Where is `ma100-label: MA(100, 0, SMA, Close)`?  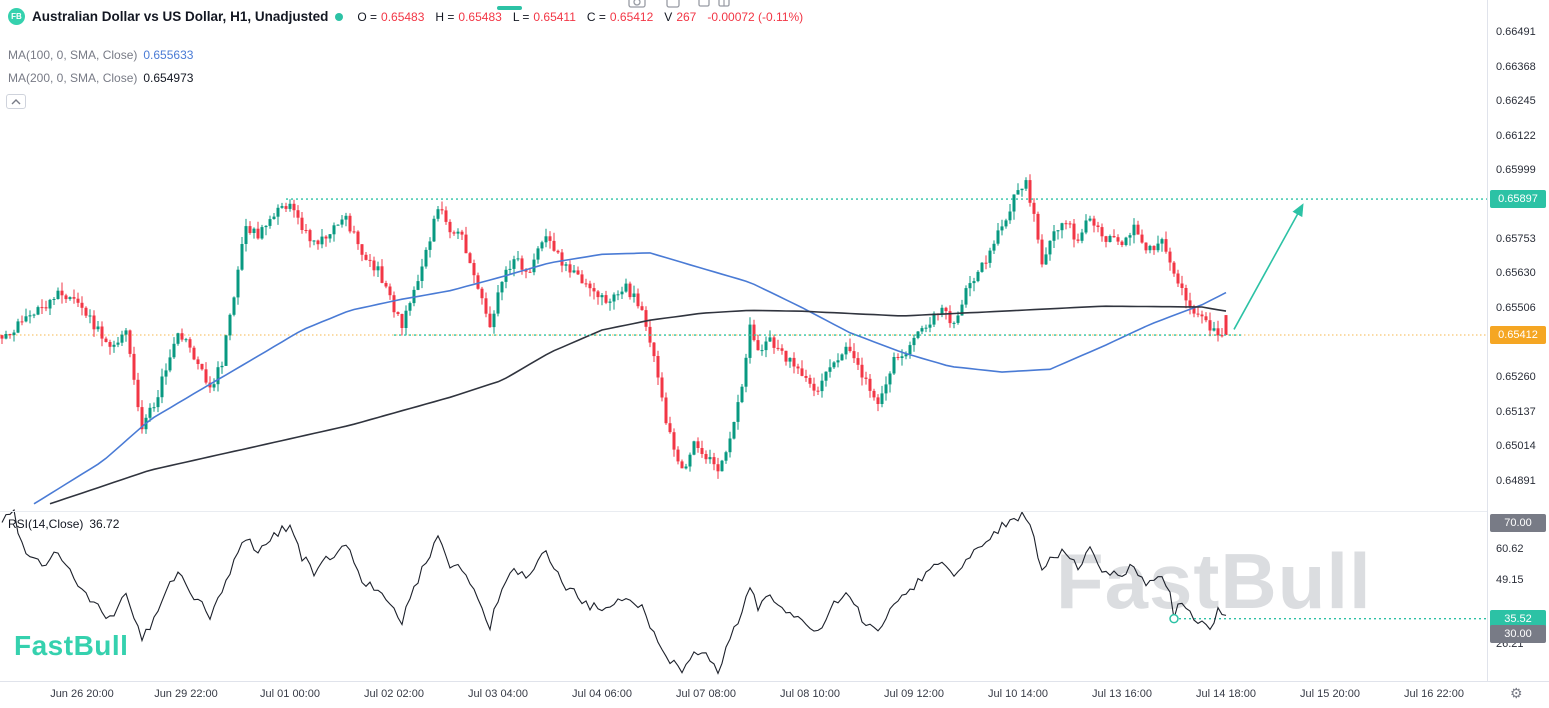 ma100-label: MA(100, 0, SMA, Close) is located at coordinates (73, 55).